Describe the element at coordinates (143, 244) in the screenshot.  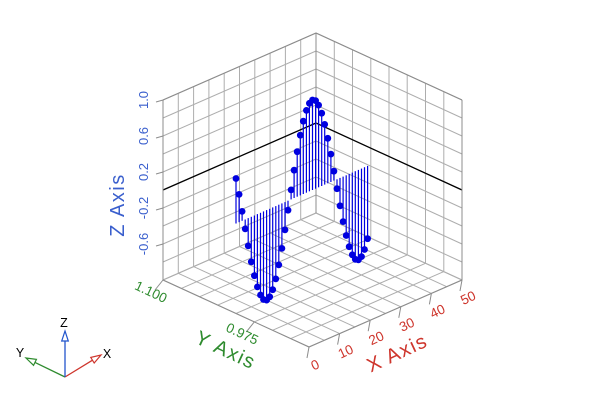
I see `z-tick-label: -0.6` at that location.